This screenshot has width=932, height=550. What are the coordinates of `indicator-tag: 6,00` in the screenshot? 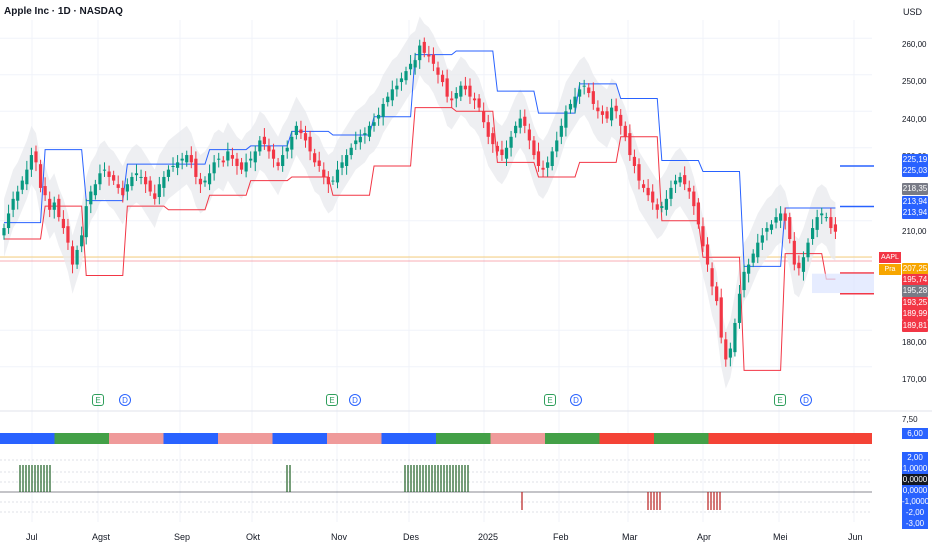 It's located at (915, 433).